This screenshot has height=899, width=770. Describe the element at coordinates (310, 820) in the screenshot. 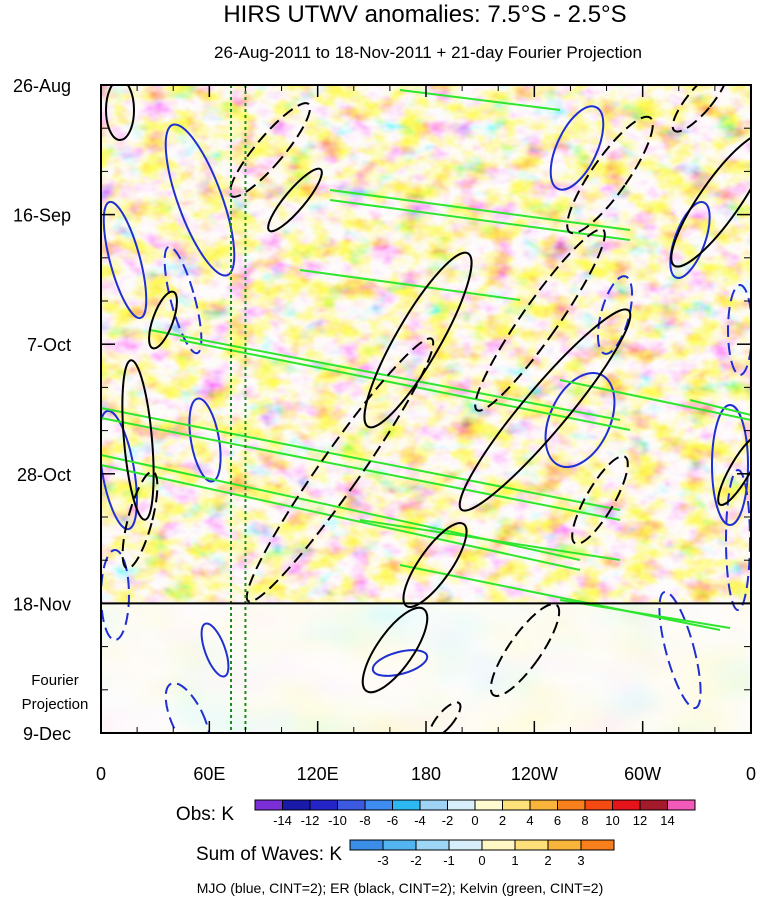

I see `colorbar-level-label: -12` at that location.